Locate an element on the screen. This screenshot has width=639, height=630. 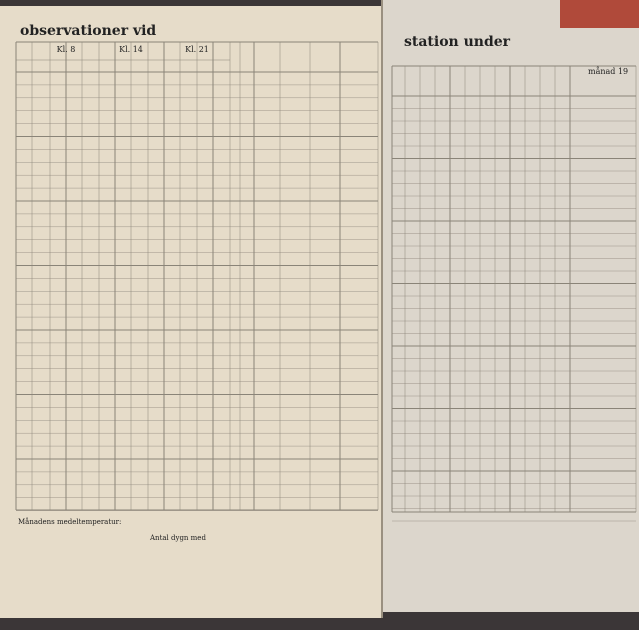
column-group: Kl. 8 is located at coordinates (66, 49).